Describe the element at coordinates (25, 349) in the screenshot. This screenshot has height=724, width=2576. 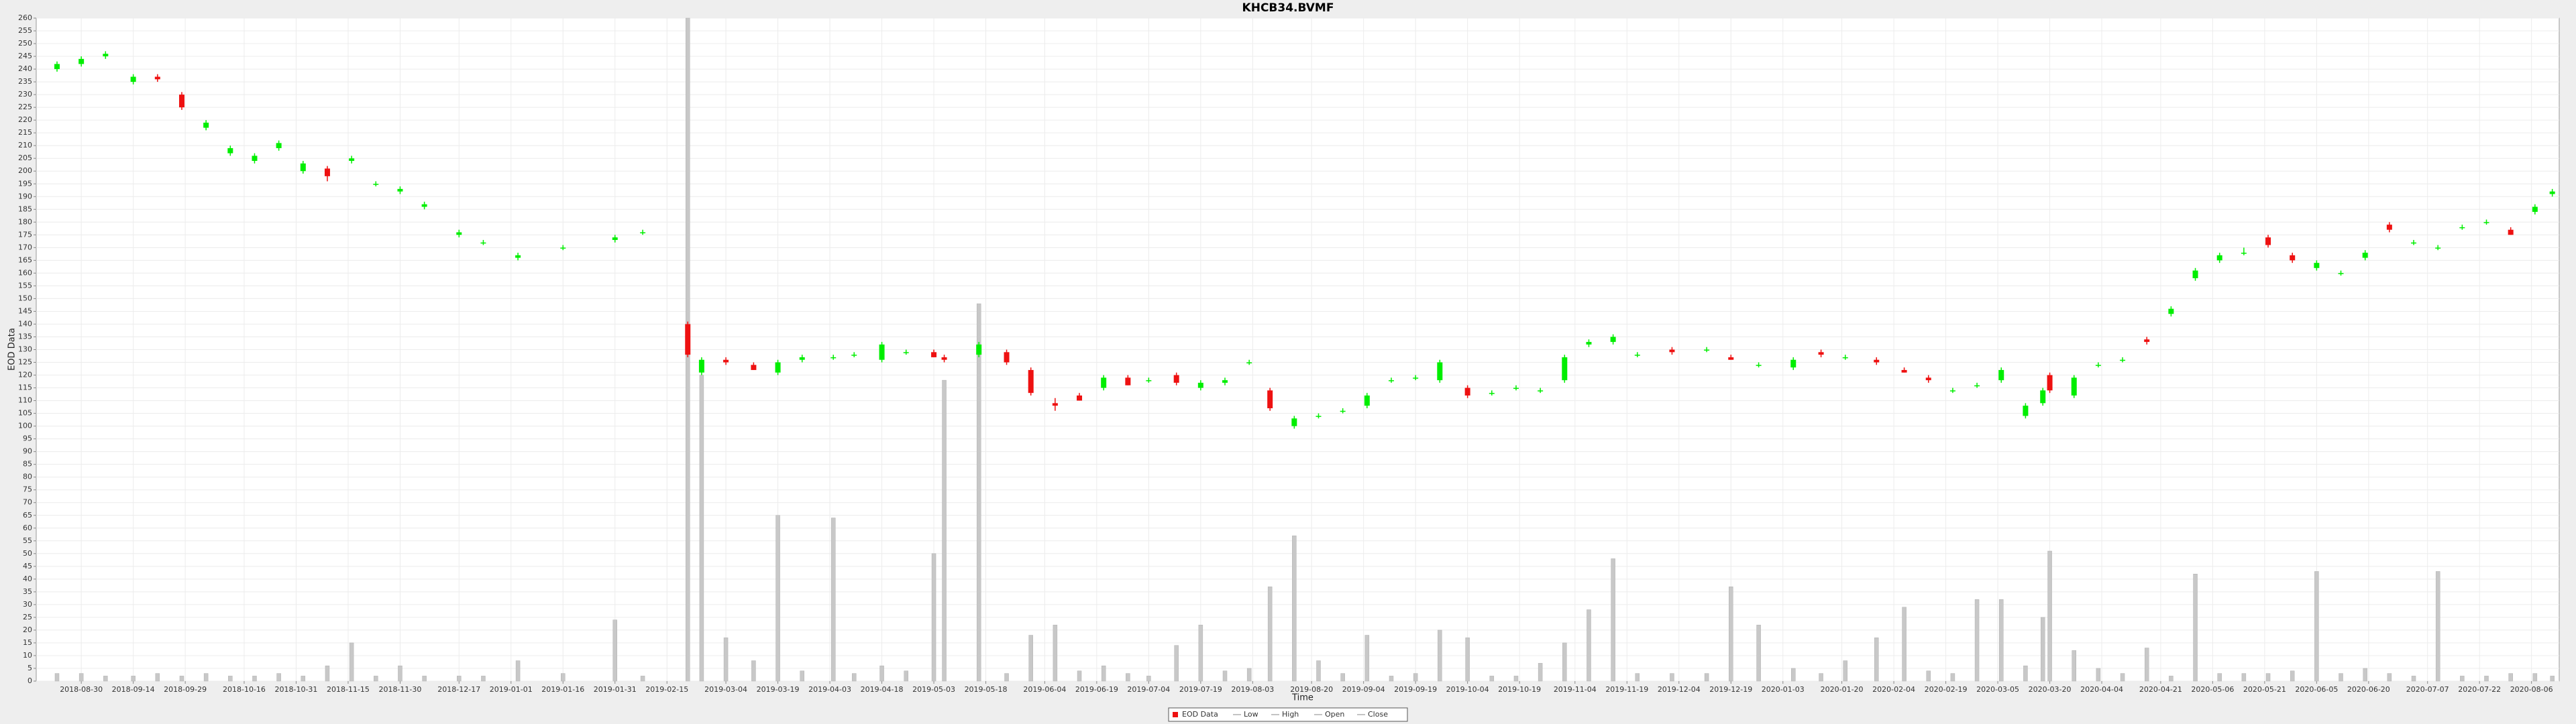
I see `y-tick-label: 130` at that location.